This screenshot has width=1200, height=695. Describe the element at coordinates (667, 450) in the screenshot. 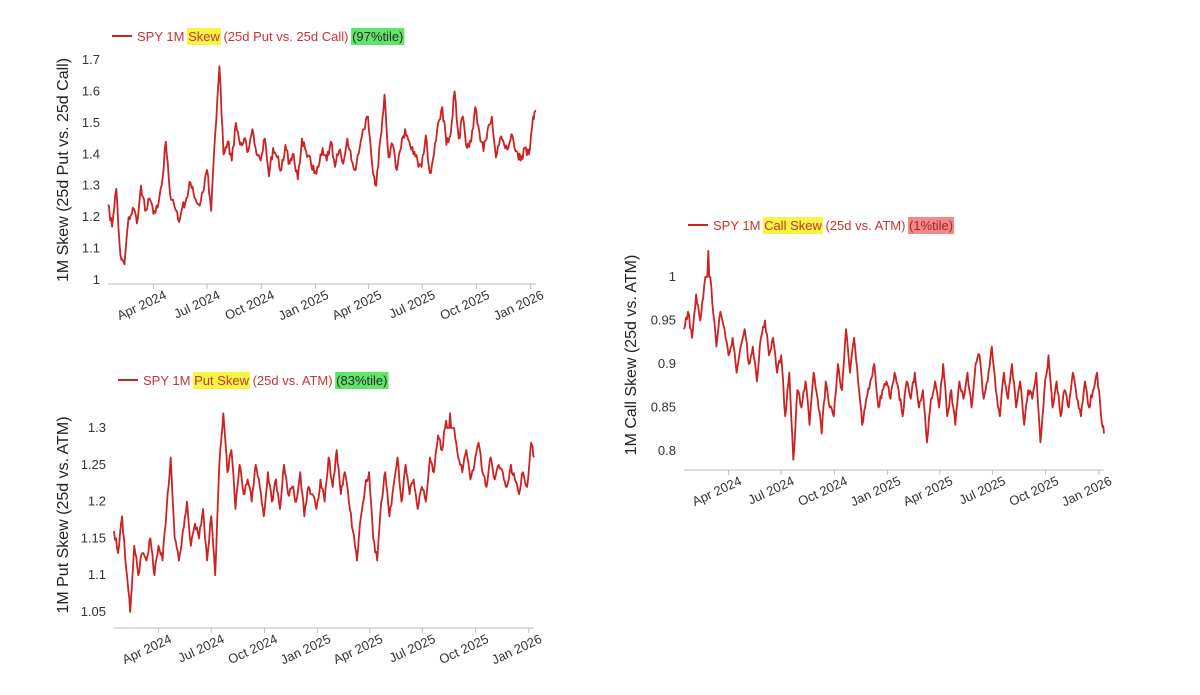

I see `y-tick-label: 0.8` at that location.